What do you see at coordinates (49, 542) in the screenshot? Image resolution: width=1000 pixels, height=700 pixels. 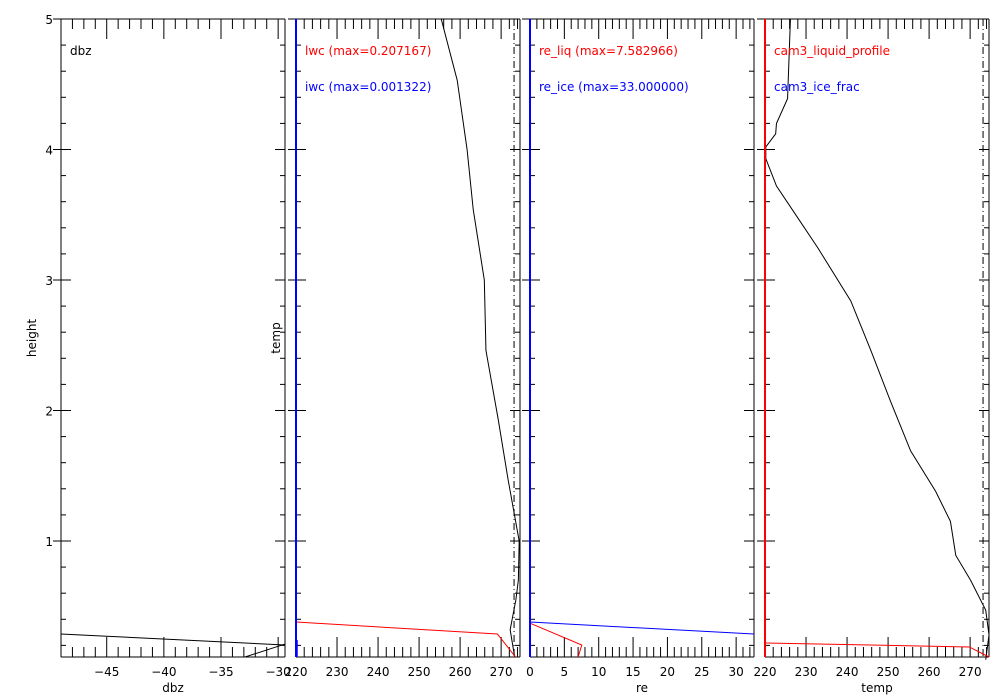 I see `y-tick-label: 1` at bounding box center [49, 542].